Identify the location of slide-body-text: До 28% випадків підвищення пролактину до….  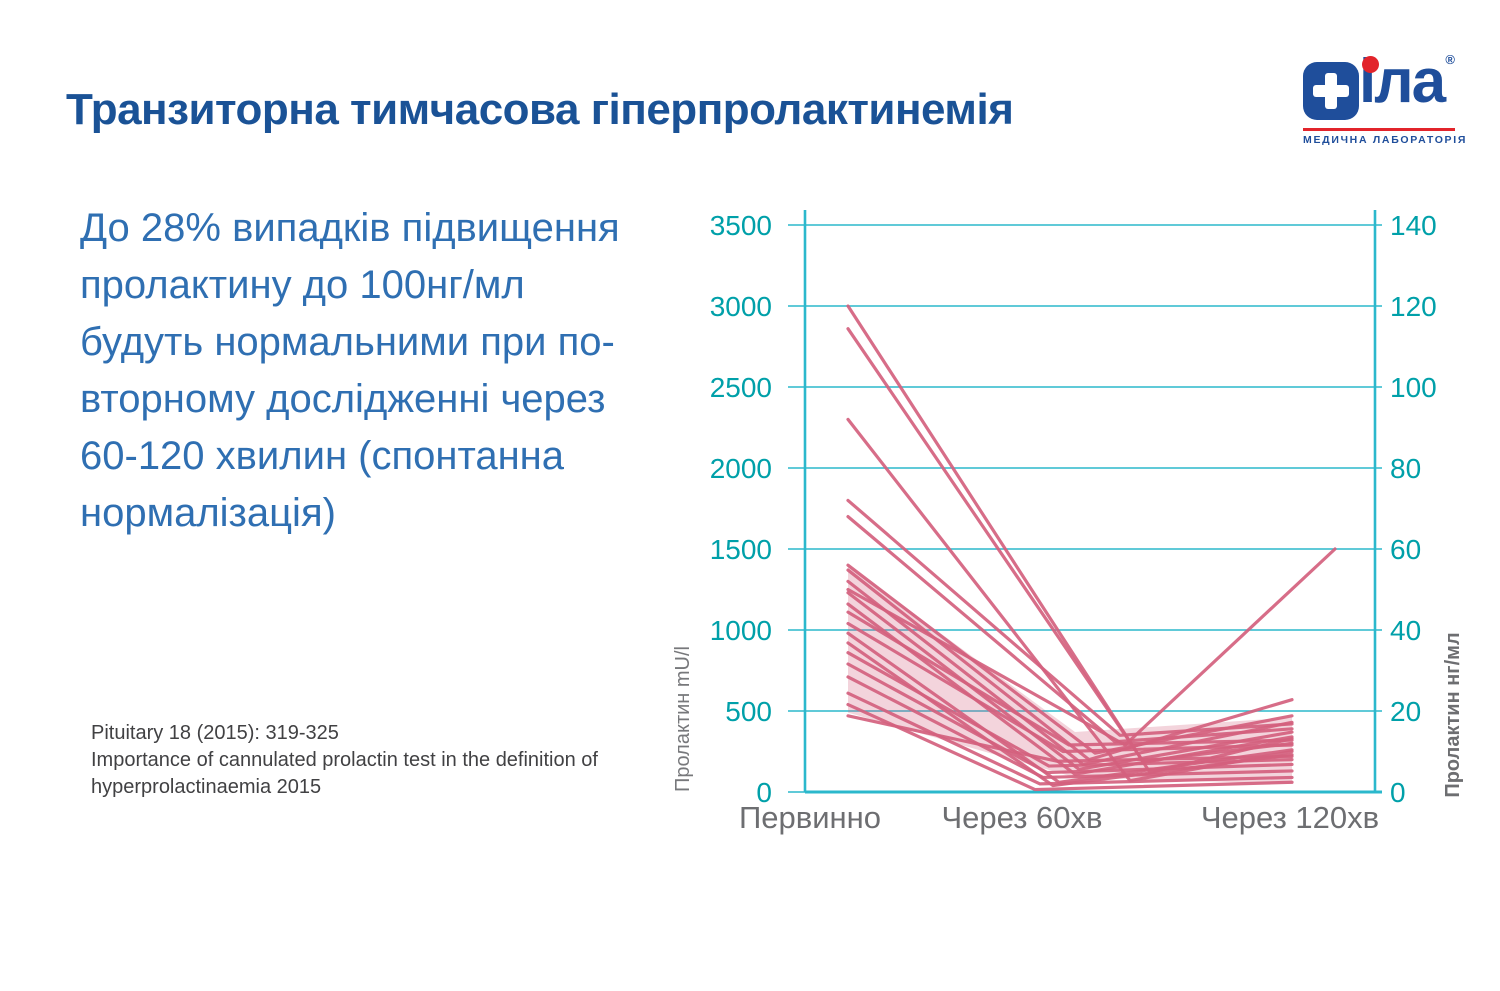
(350, 370).